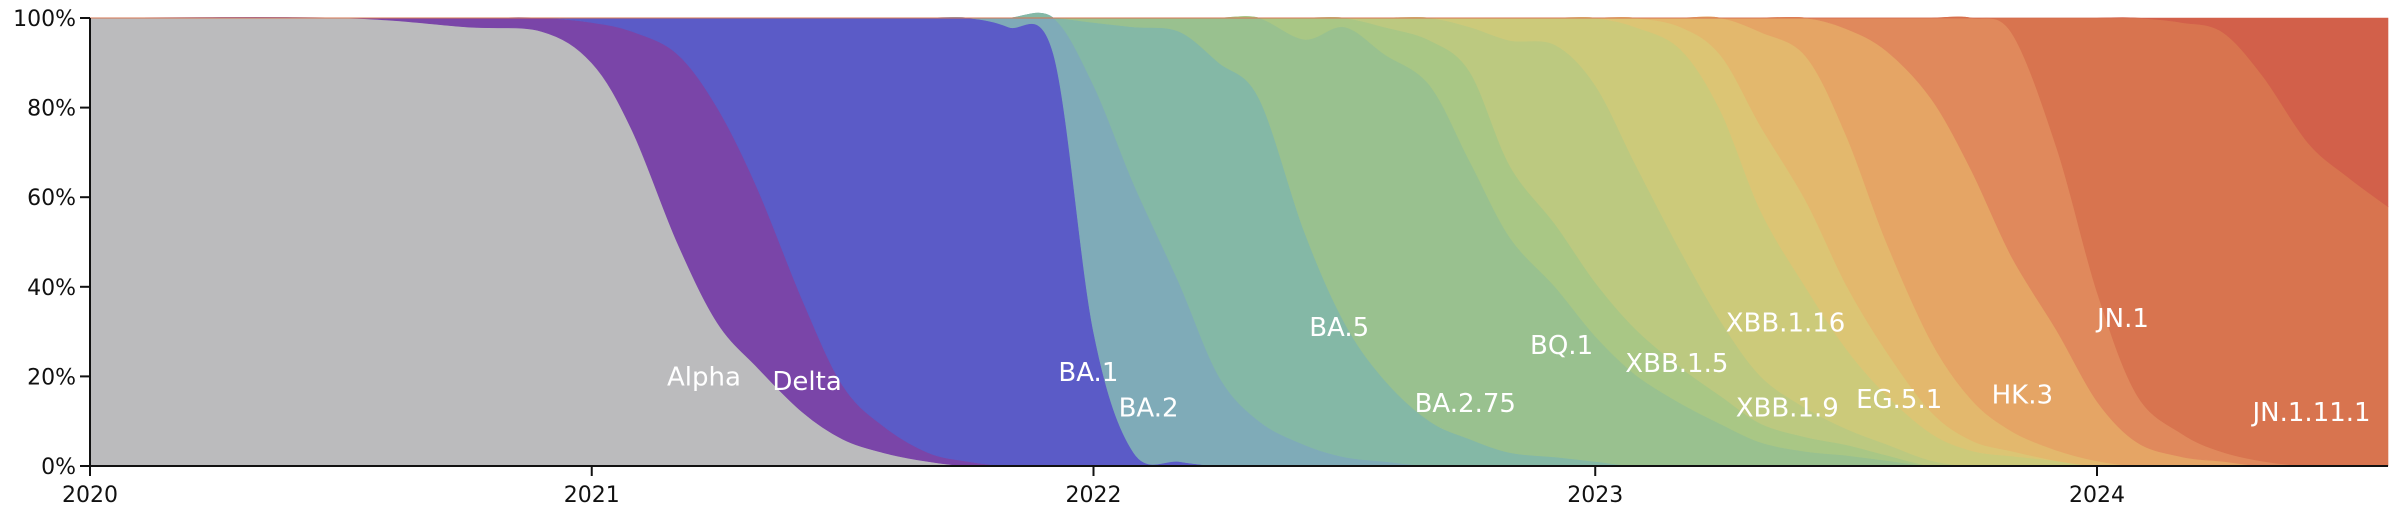 Image resolution: width=2396 pixels, height=512 pixels. What do you see at coordinates (1465, 404) in the screenshot?
I see `series-label-ba-2-75: BA.2.75` at bounding box center [1465, 404].